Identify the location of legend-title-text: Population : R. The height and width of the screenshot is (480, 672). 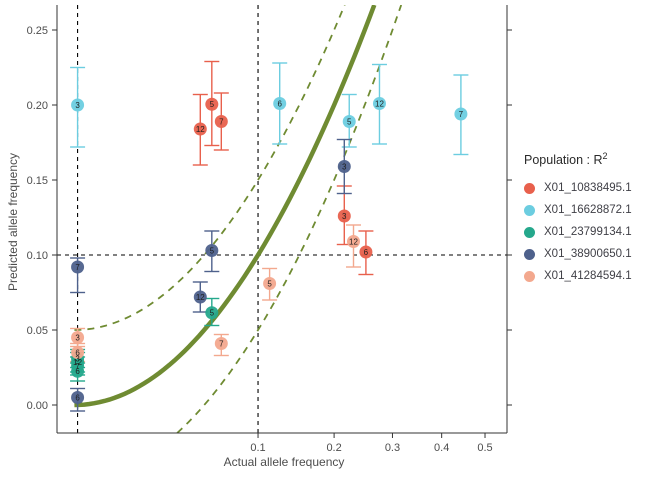
(563, 160).